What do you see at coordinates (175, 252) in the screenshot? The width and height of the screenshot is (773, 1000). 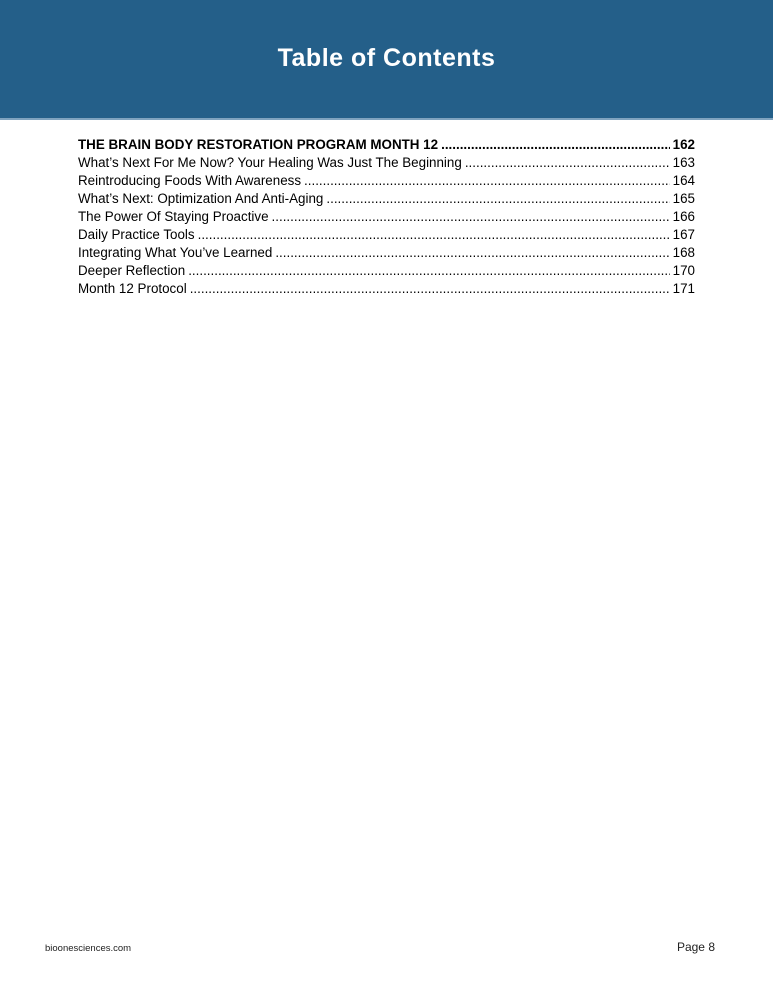 I see `toc-entry-title: Integrating What You’ve Learned` at bounding box center [175, 252].